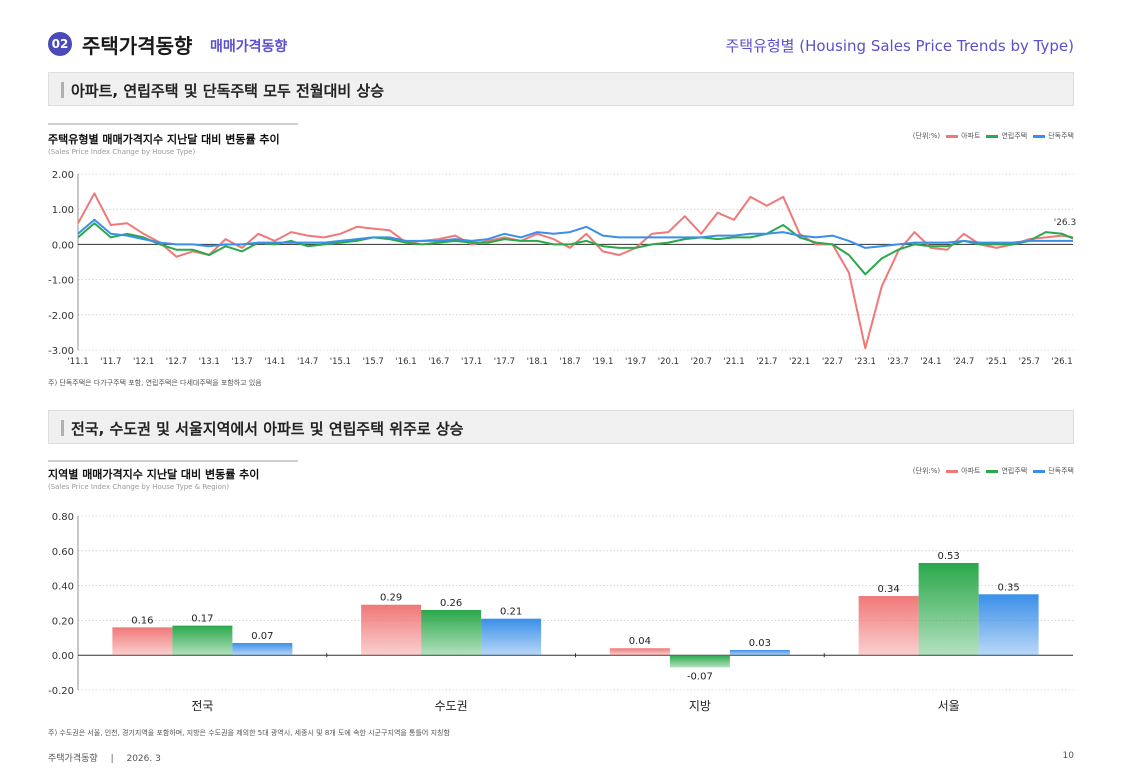 The width and height of the screenshot is (1122, 770). What do you see at coordinates (249, 47) in the screenshot?
I see `page-subtitle: 매매가격동향` at bounding box center [249, 47].